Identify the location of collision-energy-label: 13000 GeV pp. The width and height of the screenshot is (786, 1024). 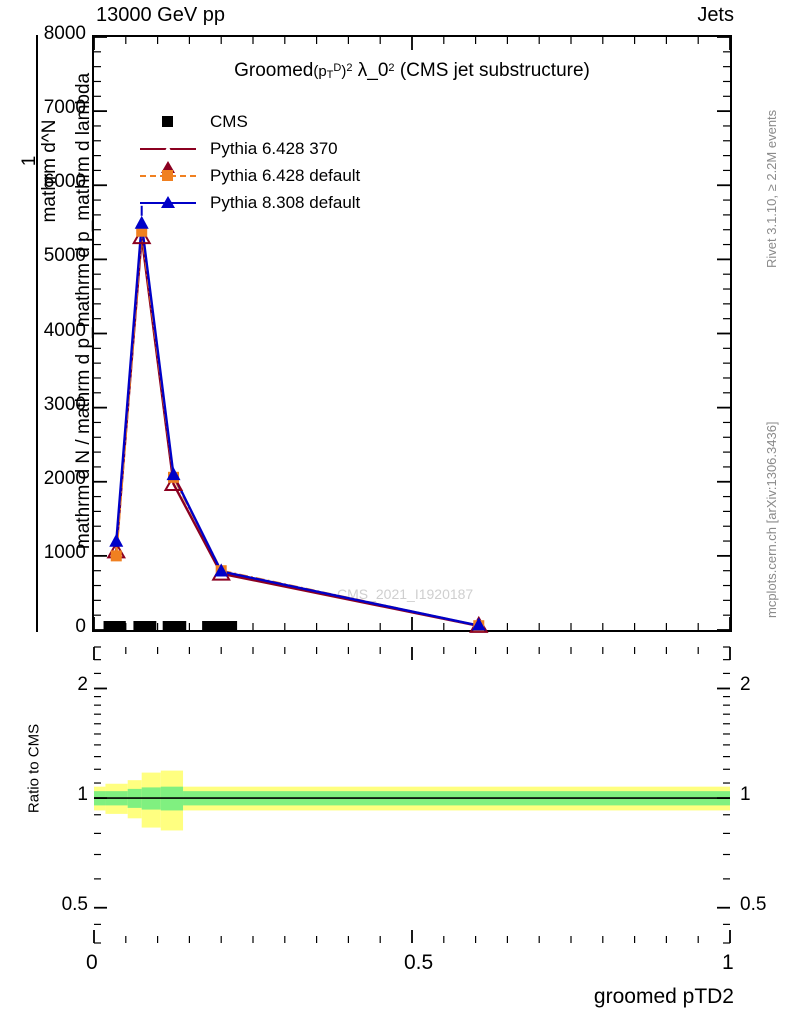
(160, 15).